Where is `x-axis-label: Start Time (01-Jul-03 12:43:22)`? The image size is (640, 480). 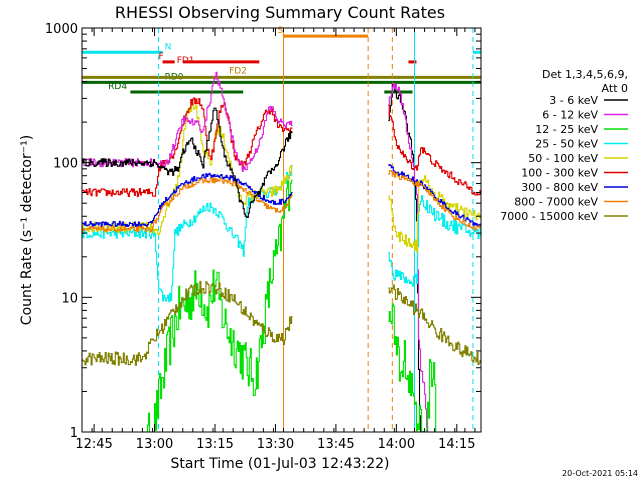
x-axis-label: Start Time (01-Jul-03 12:43:22) is located at coordinates (279, 464).